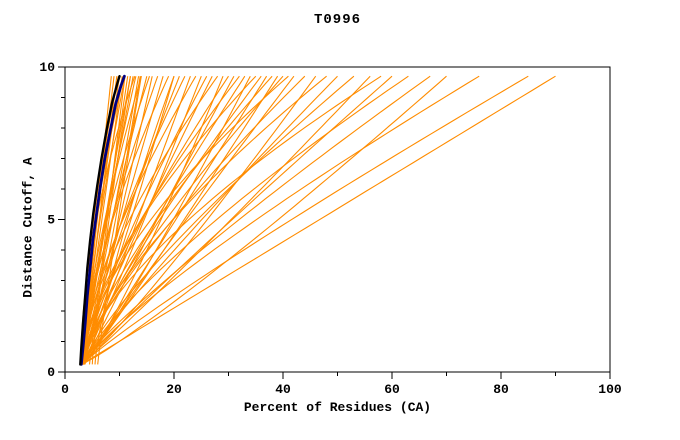 Image resolution: width=680 pixels, height=440 pixels. What do you see at coordinates (283, 389) in the screenshot?
I see `svg-text: 40` at bounding box center [283, 389].